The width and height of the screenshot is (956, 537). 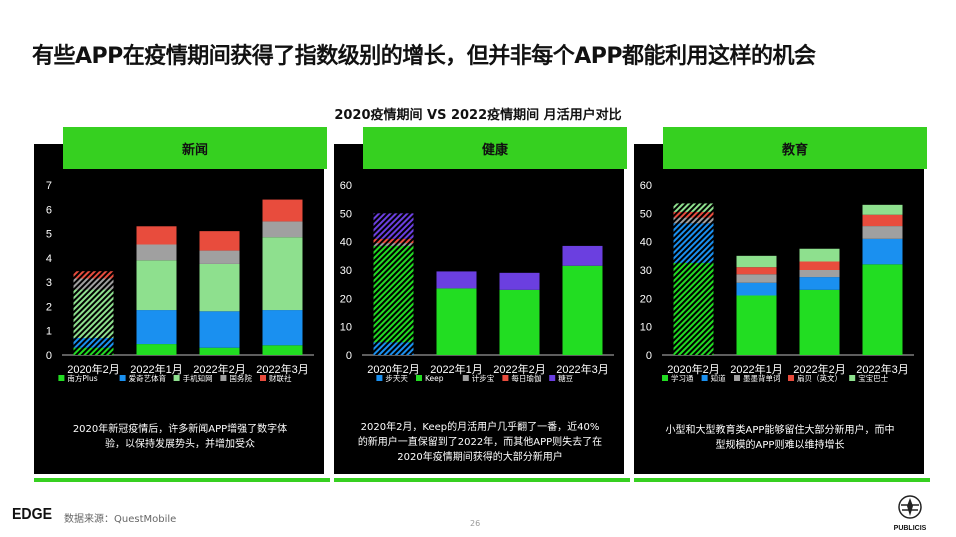 What do you see at coordinates (756, 289) in the screenshot?
I see `bar-知道-2022年1月` at bounding box center [756, 289].